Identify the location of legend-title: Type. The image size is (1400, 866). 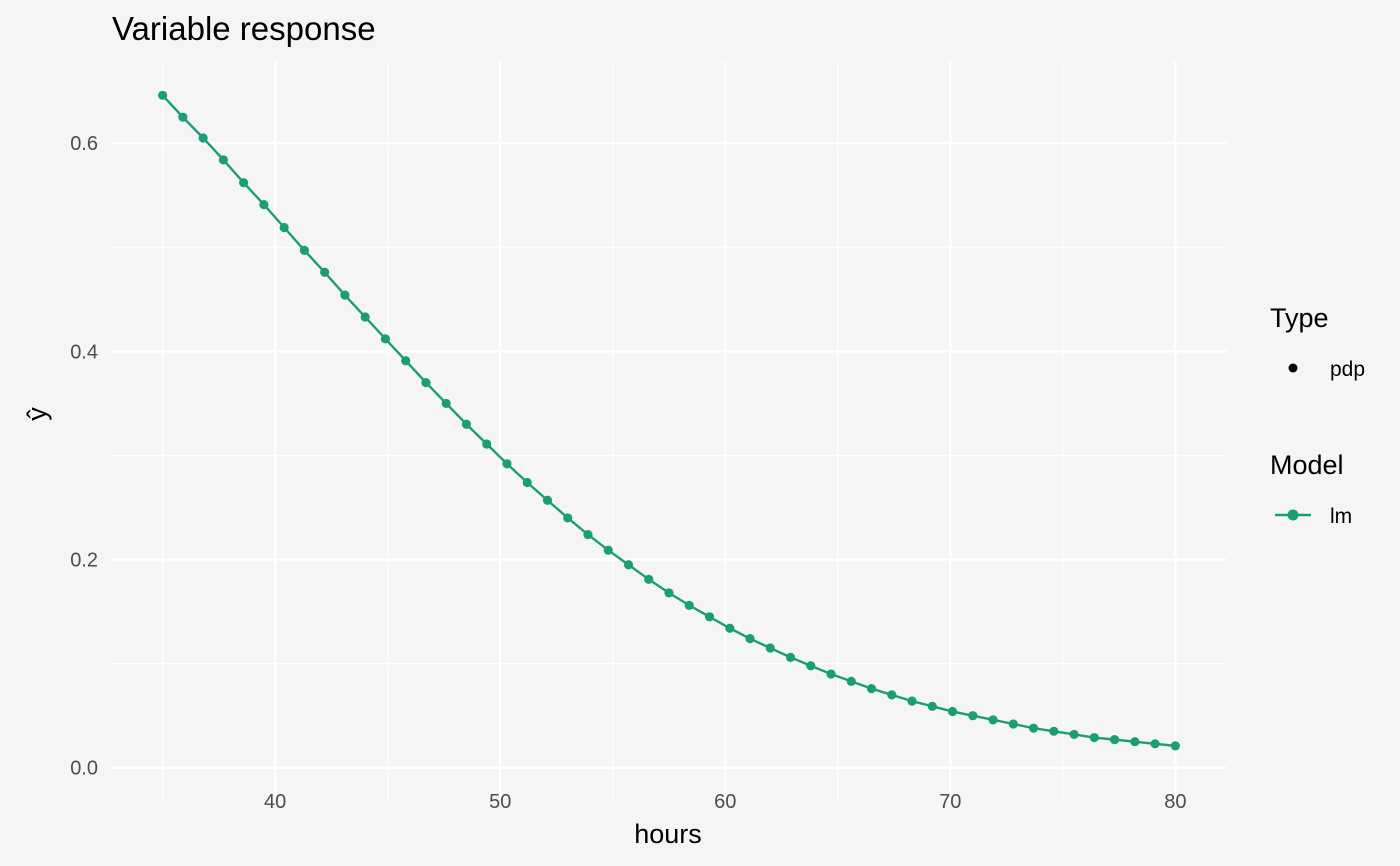
(1299, 318).